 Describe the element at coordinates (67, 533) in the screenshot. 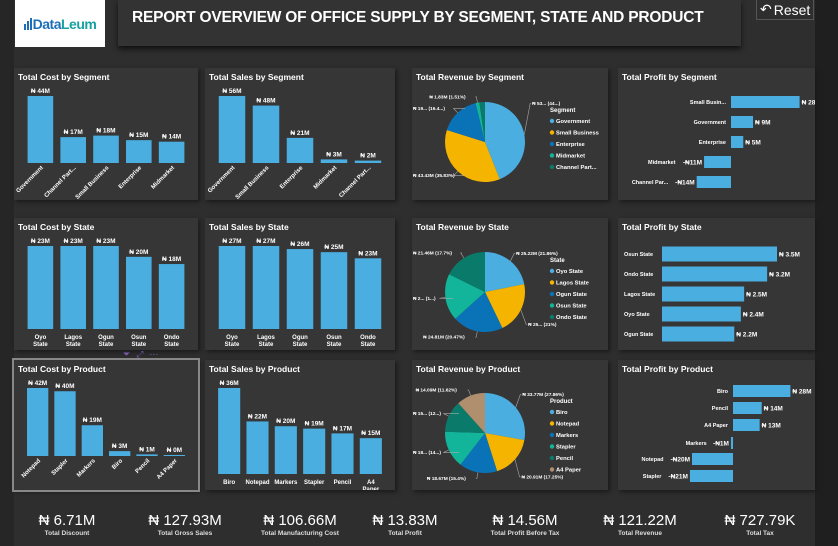

I see `kpi-label: Total Discount` at that location.